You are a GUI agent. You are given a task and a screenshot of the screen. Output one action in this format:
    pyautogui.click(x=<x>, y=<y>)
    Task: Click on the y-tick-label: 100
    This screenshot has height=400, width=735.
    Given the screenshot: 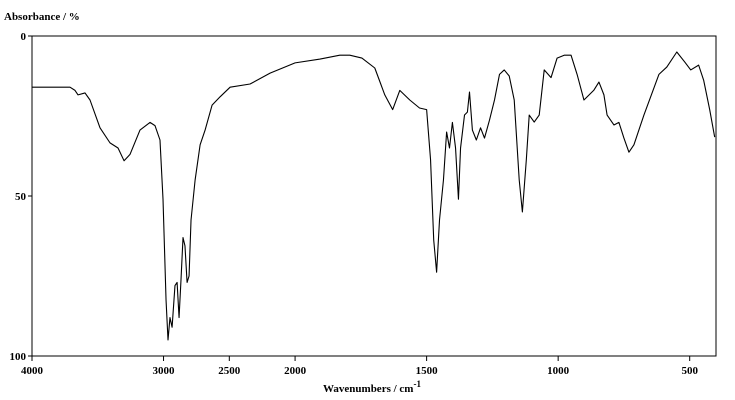 What is the action you would take?
    pyautogui.click(x=18, y=357)
    